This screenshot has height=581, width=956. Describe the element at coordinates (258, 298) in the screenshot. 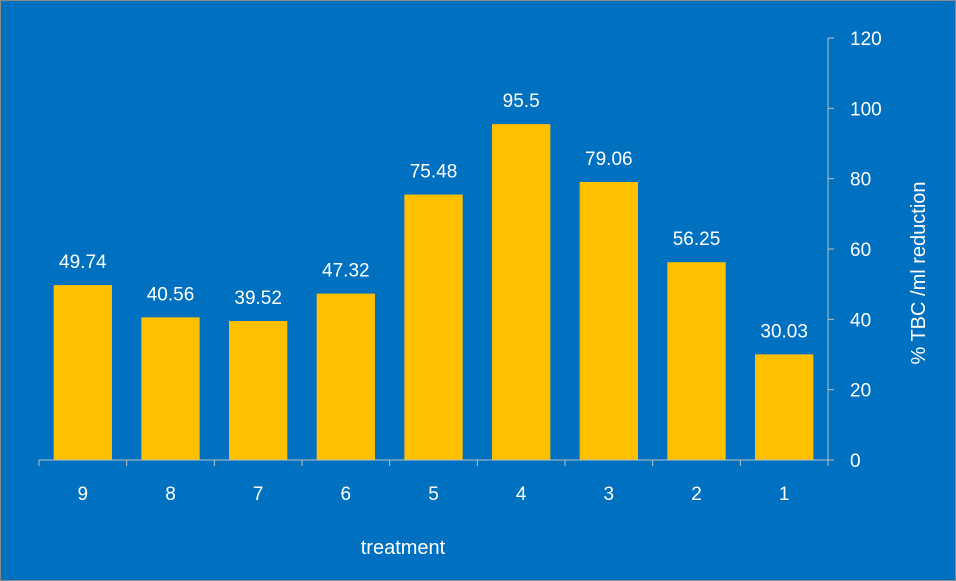

I see `data-label-7: 39.52` at that location.